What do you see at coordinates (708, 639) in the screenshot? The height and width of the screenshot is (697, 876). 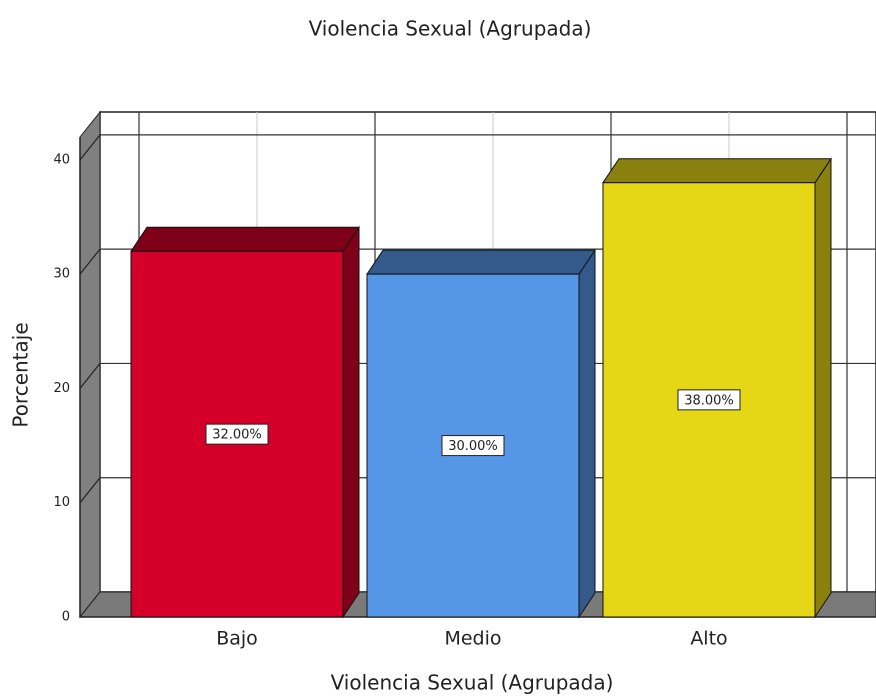 I see `x-tick-label: Alto` at bounding box center [708, 639].